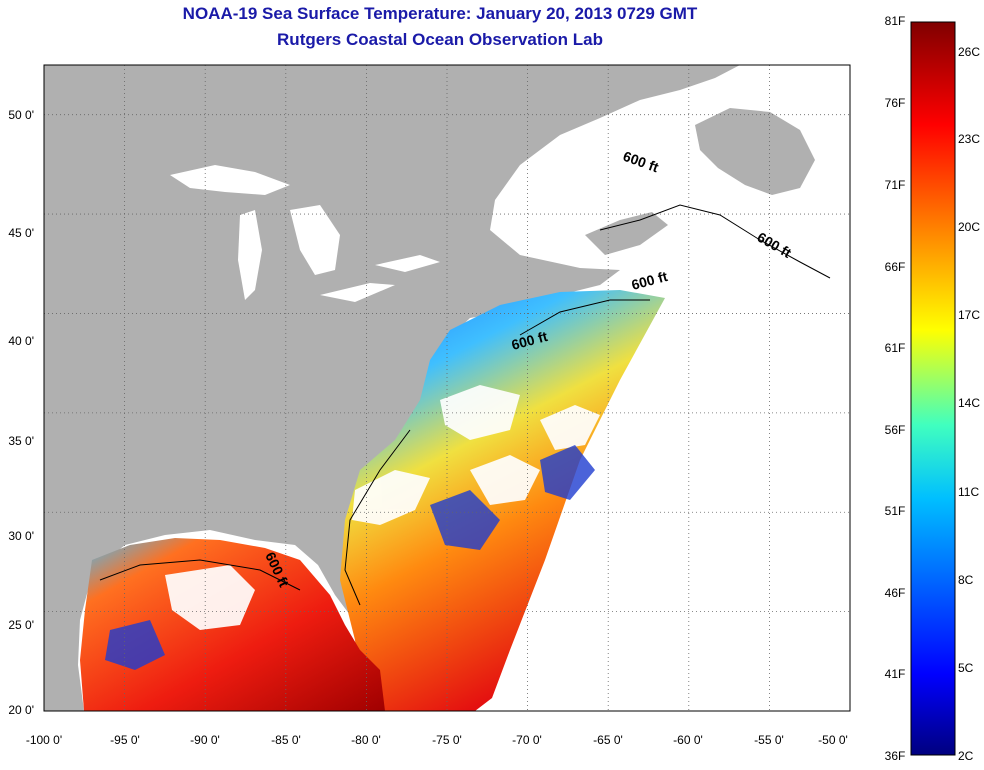 Image resolution: width=984 pixels, height=770 pixels. Describe the element at coordinates (626, 233) in the screenshot. I see `nova-scotia` at that location.